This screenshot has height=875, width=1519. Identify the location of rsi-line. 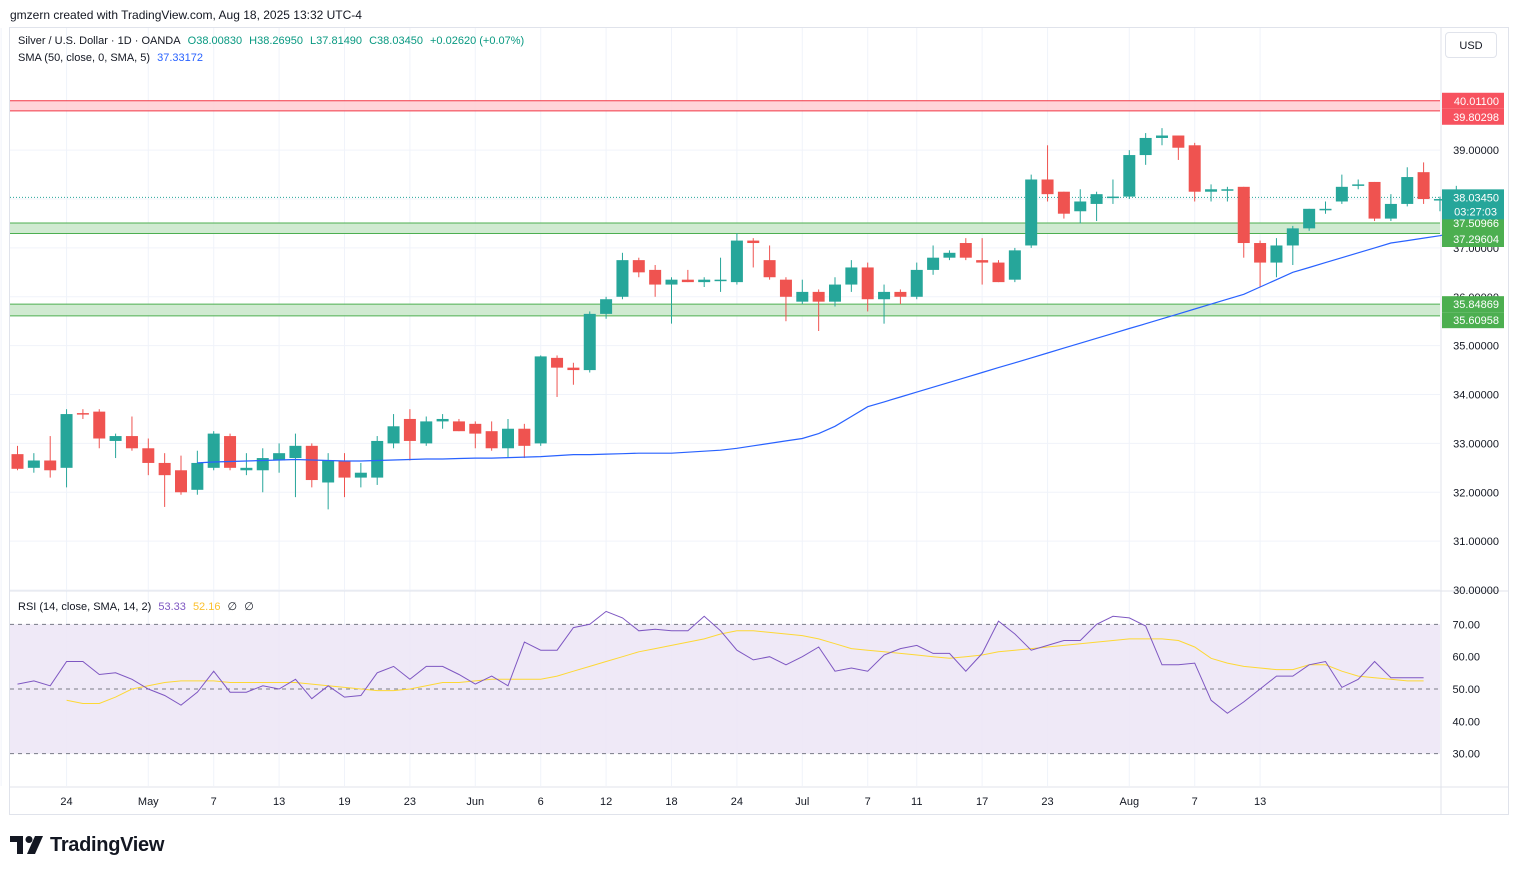
(720, 662).